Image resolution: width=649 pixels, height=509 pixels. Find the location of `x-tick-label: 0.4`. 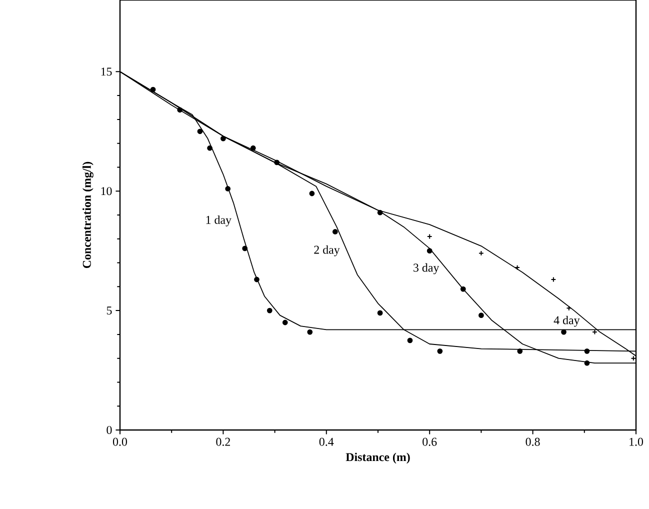

x-tick-label: 0.4 is located at coordinates (326, 442).